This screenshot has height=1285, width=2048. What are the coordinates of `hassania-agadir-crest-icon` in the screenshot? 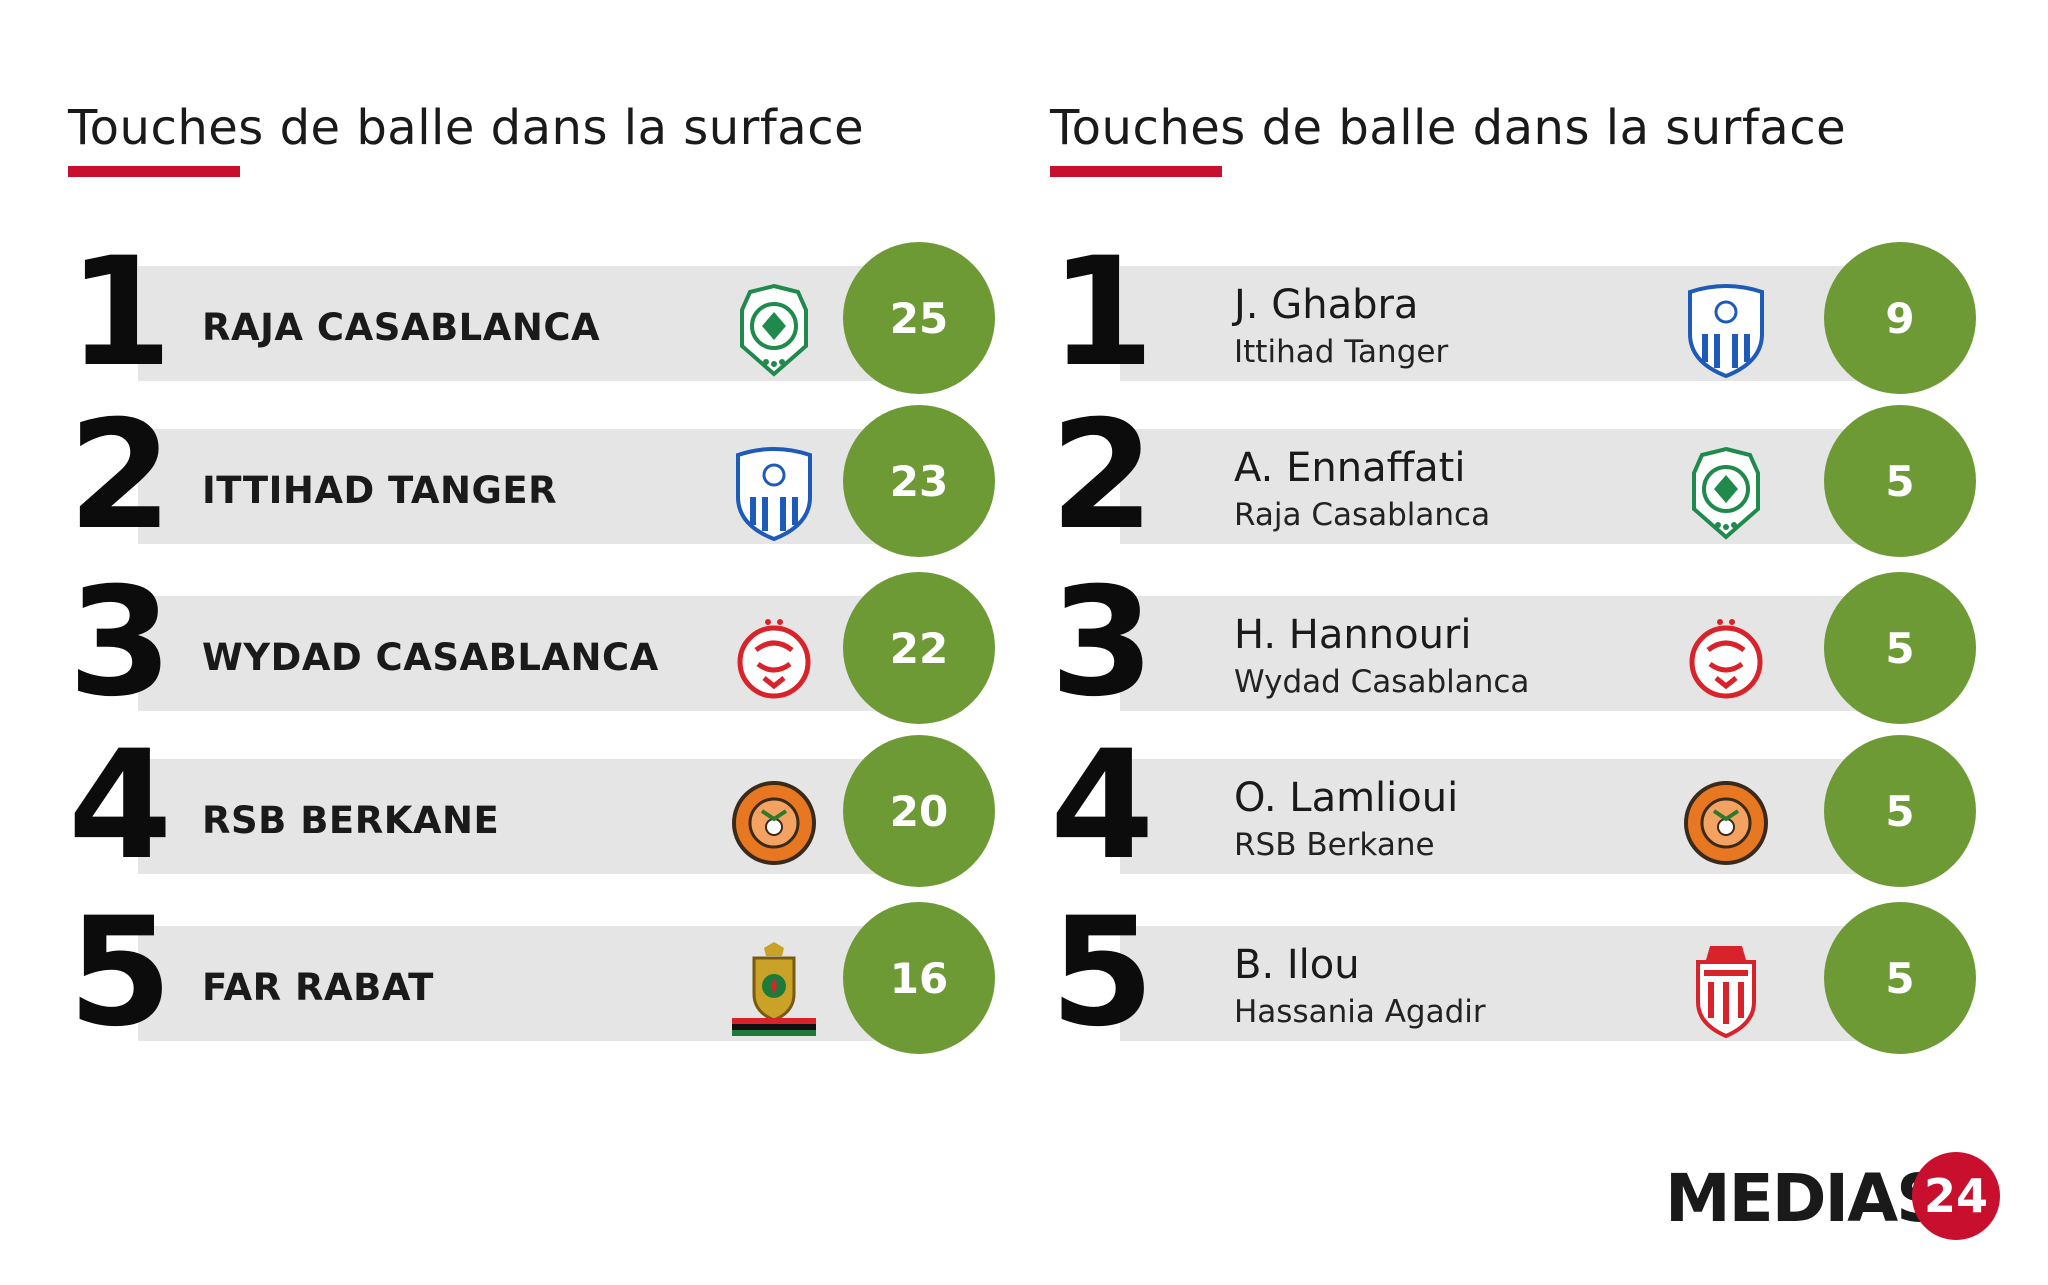 It's located at (1726, 992).